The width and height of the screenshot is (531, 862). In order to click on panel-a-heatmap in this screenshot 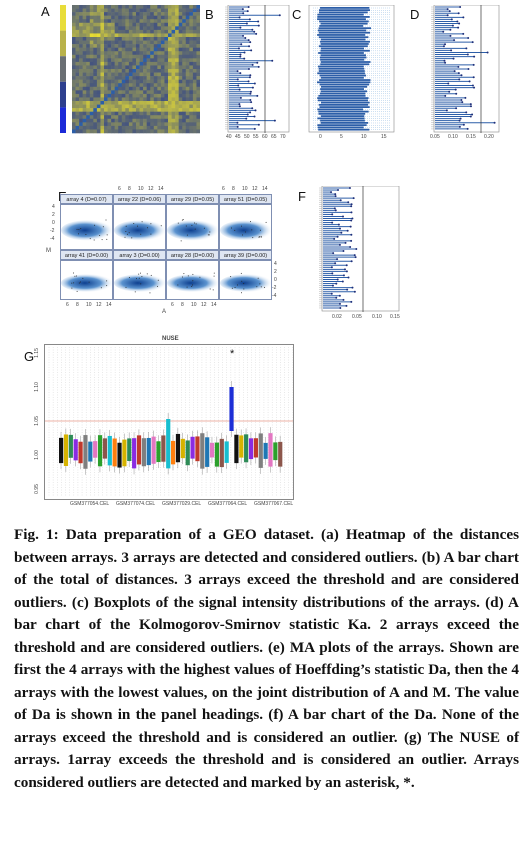, I will do `click(129, 70)`.